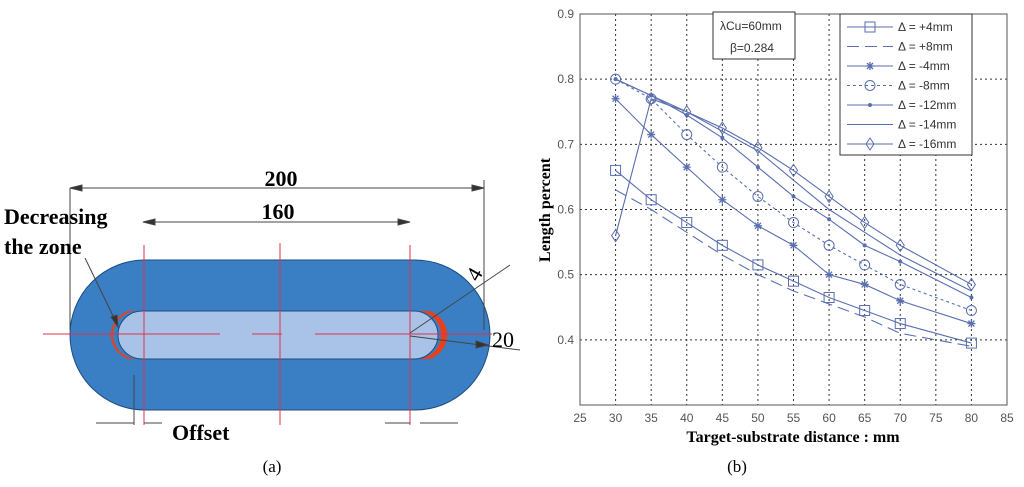 This screenshot has width=1024, height=487. What do you see at coordinates (43, 246) in the screenshot?
I see `zone-label-line2: the zone` at bounding box center [43, 246].